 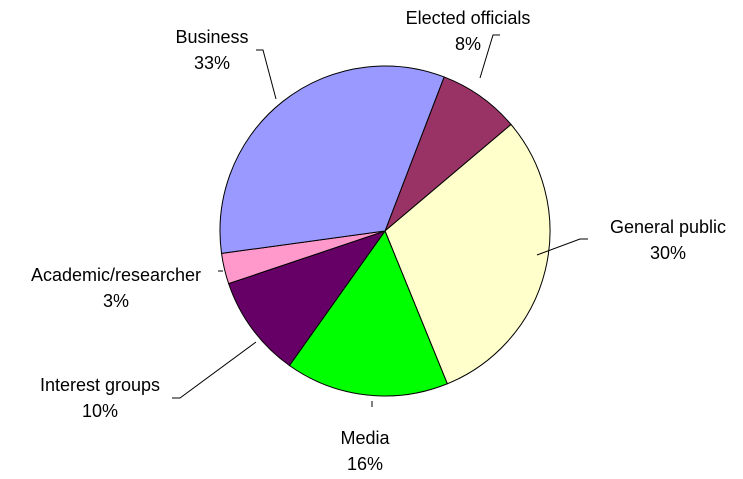 I want to click on pie-slice-media, so click(x=368, y=313).